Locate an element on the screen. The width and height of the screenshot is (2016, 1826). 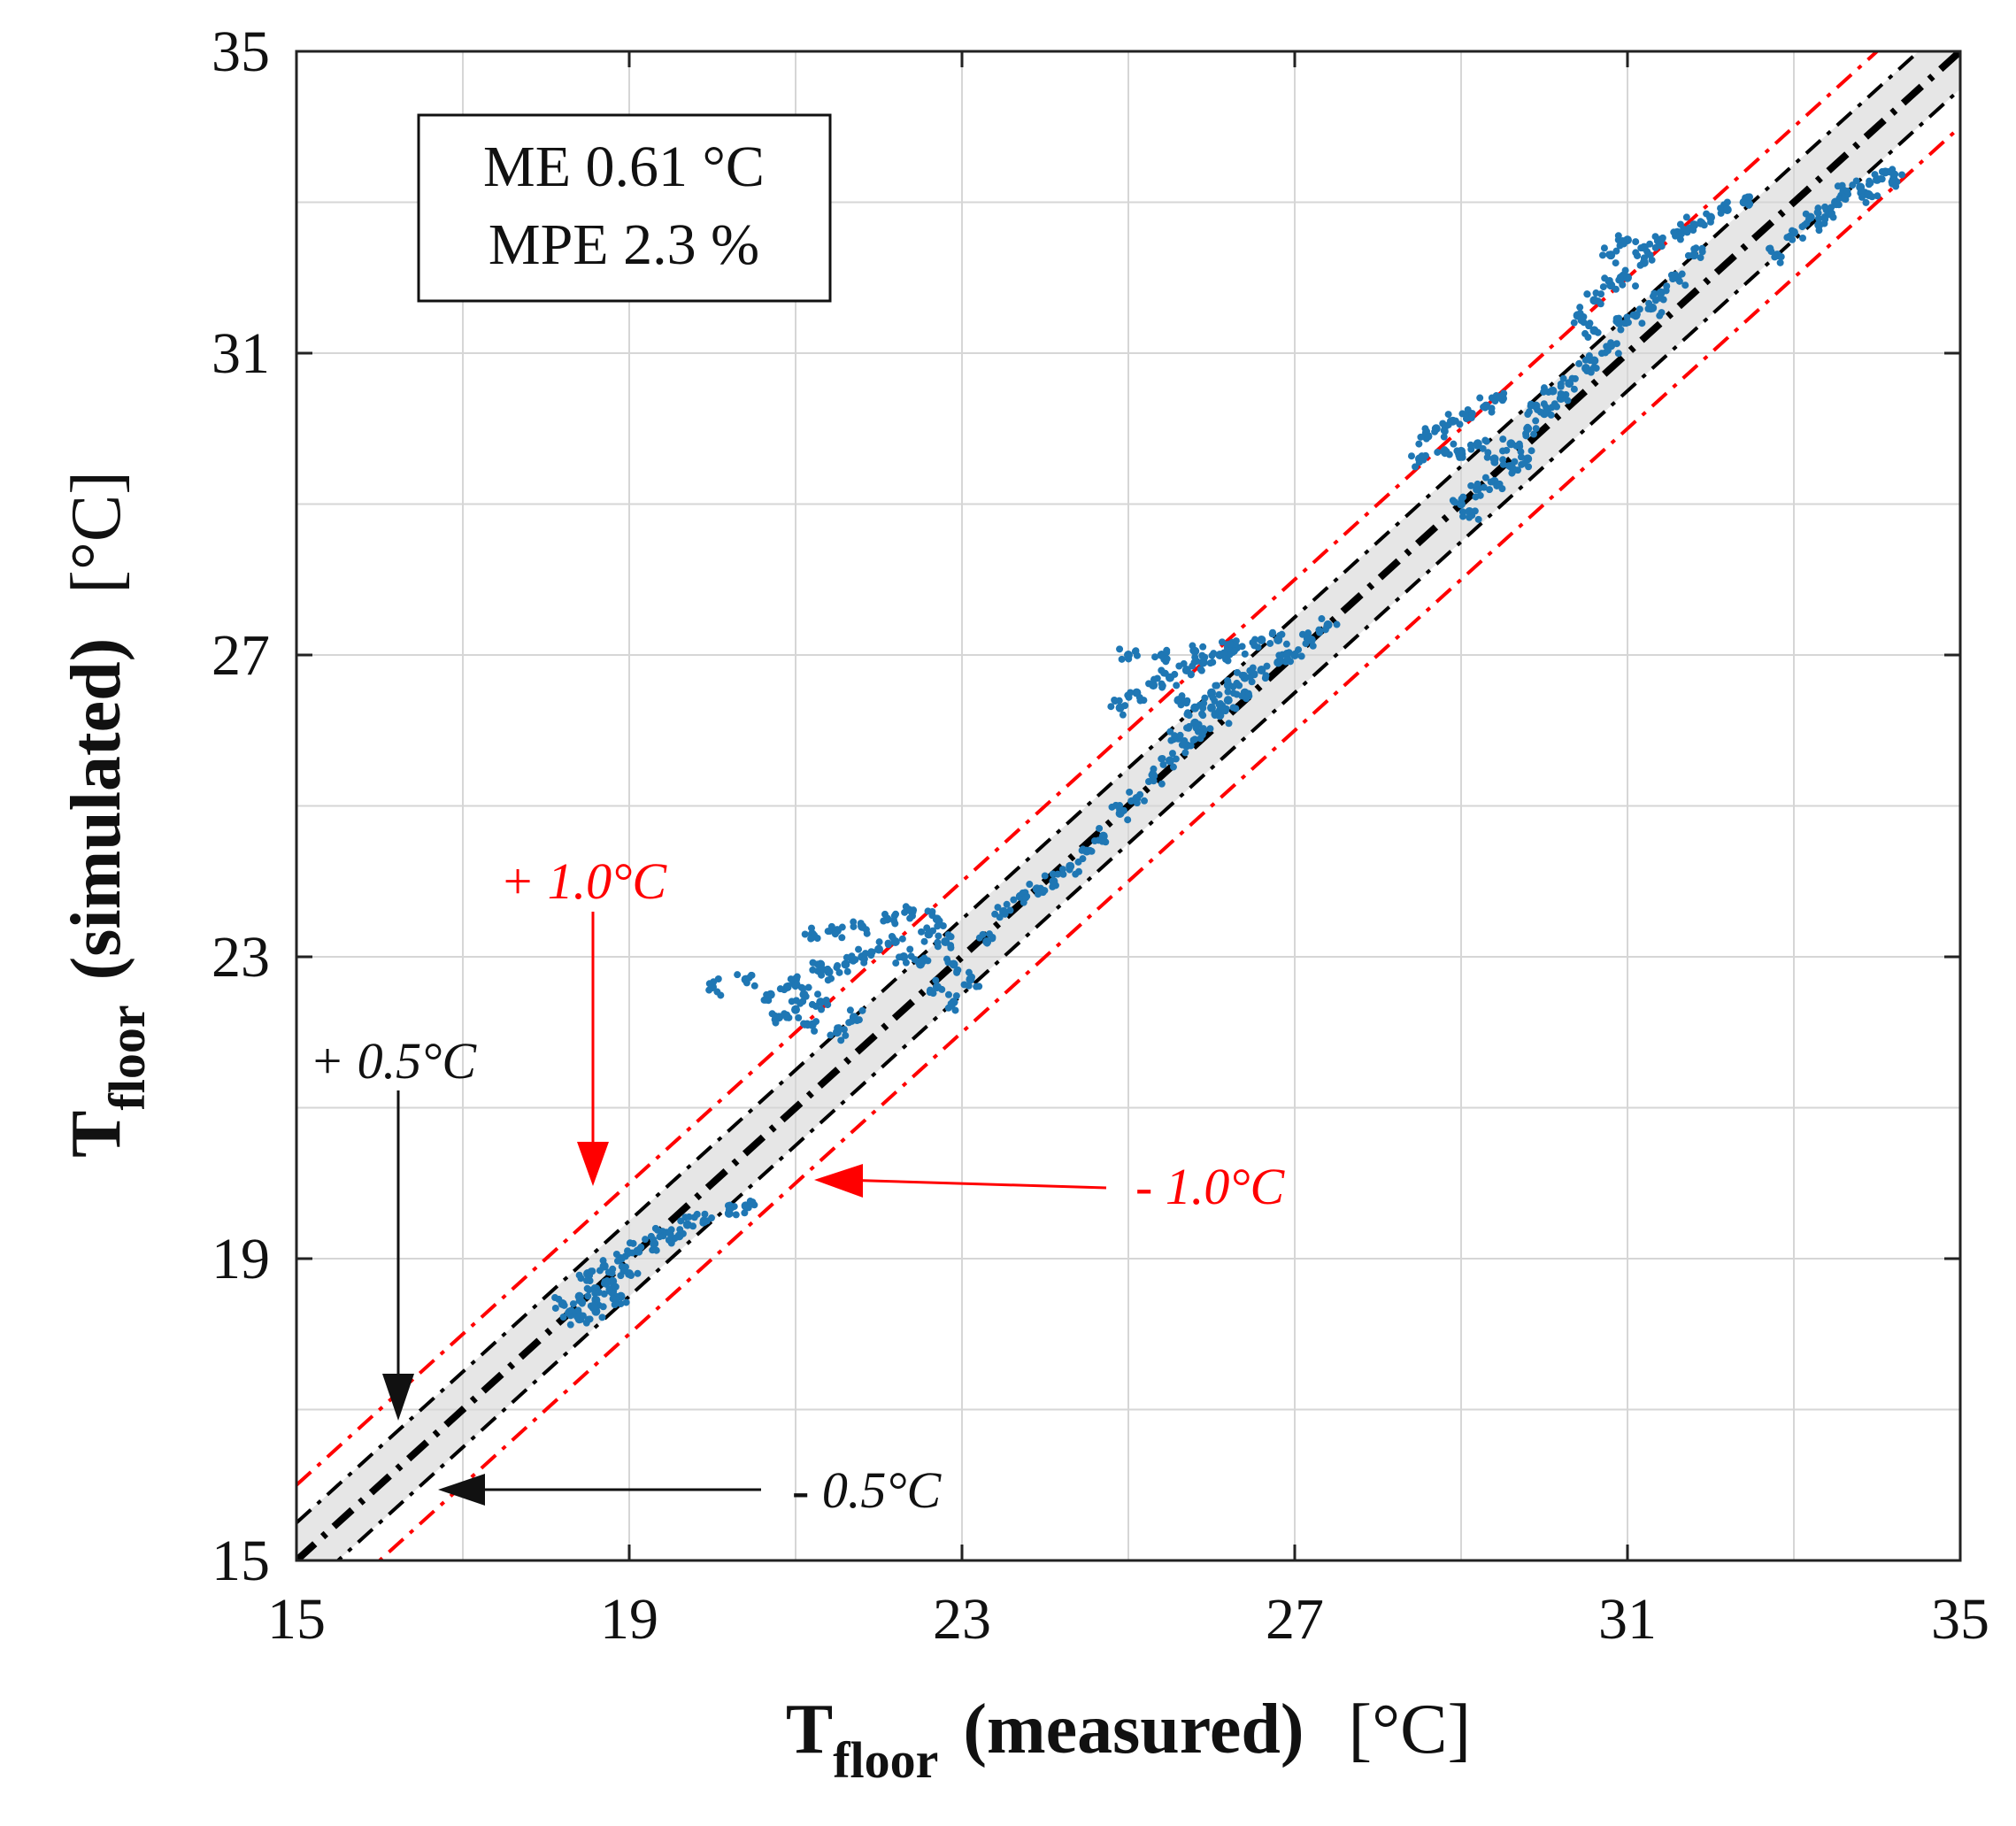
annotation-minus-1: - 1.0°C is located at coordinates (1210, 1186).